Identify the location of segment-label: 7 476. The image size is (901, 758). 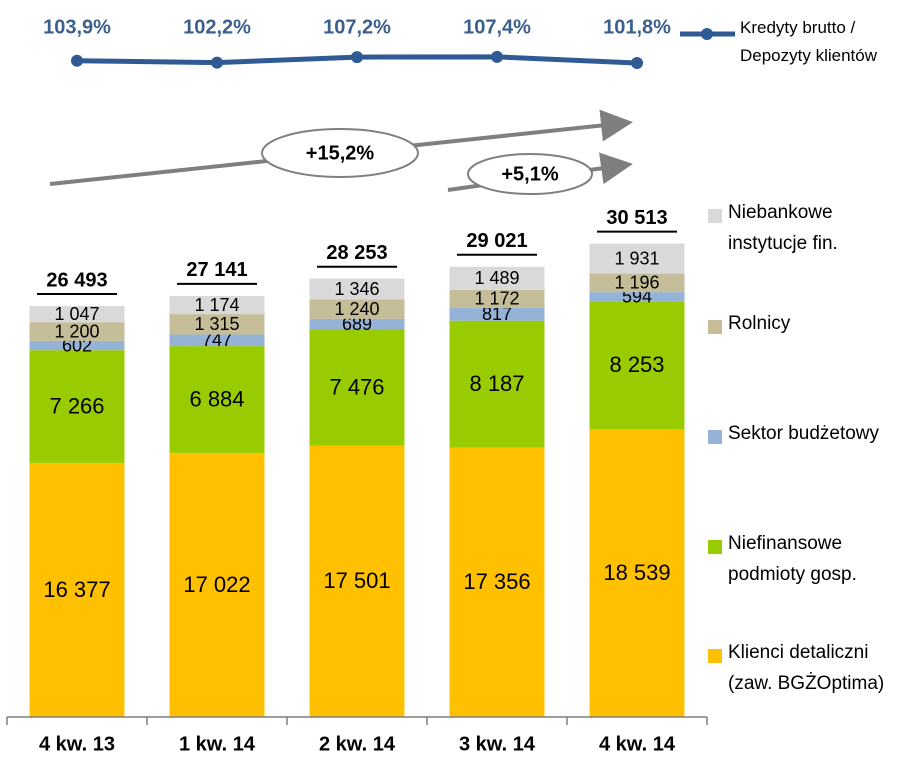
(356, 386).